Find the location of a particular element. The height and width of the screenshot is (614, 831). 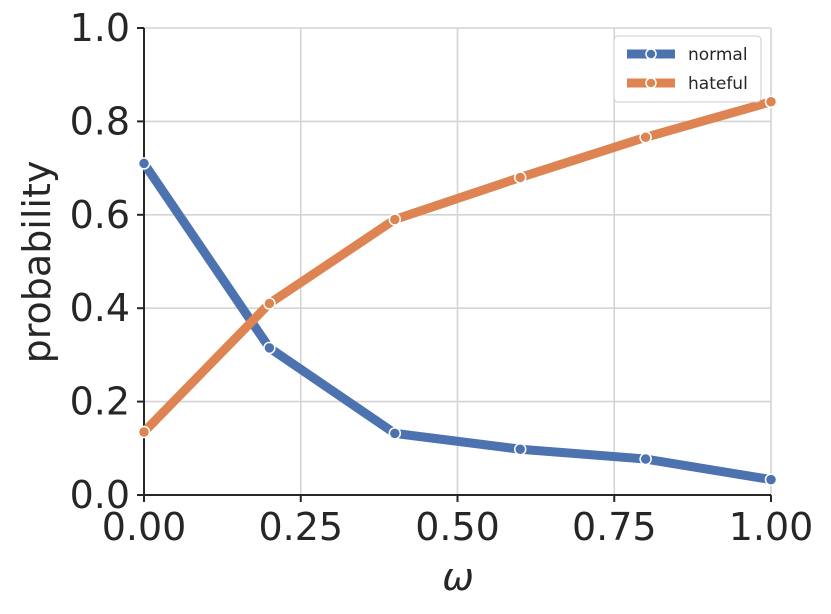

legend-item-hateful: hateful is located at coordinates (687, 84).